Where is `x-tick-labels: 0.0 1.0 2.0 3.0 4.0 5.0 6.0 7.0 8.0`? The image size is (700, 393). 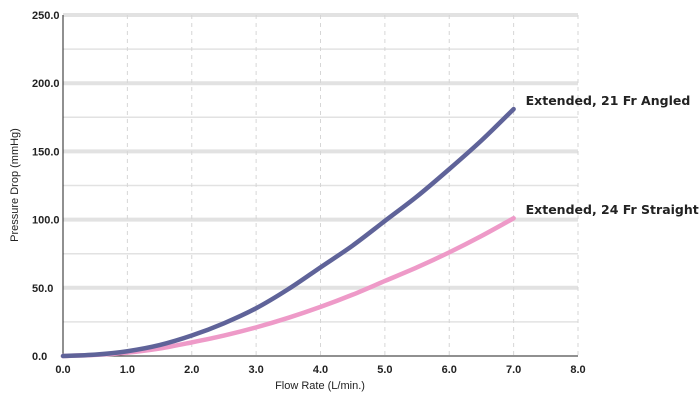 x-tick-labels: 0.0 1.0 2.0 3.0 4.0 5.0 6.0 7.0 8.0 is located at coordinates (320, 370).